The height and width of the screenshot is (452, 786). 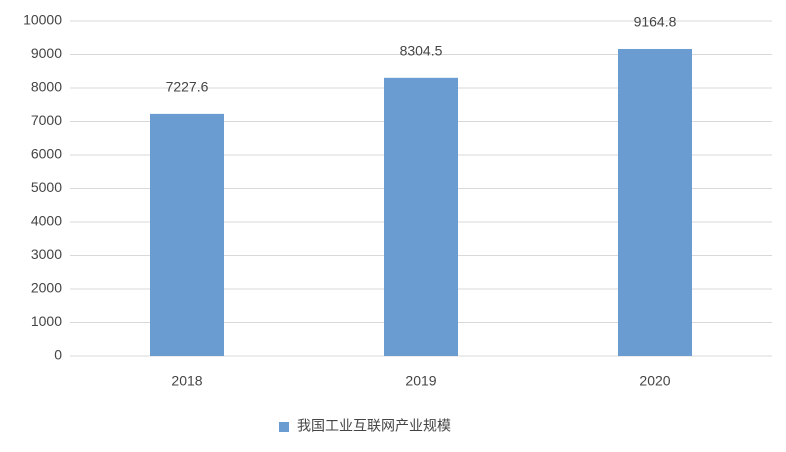 What do you see at coordinates (186, 381) in the screenshot?
I see `x-tick-label: 2018` at bounding box center [186, 381].